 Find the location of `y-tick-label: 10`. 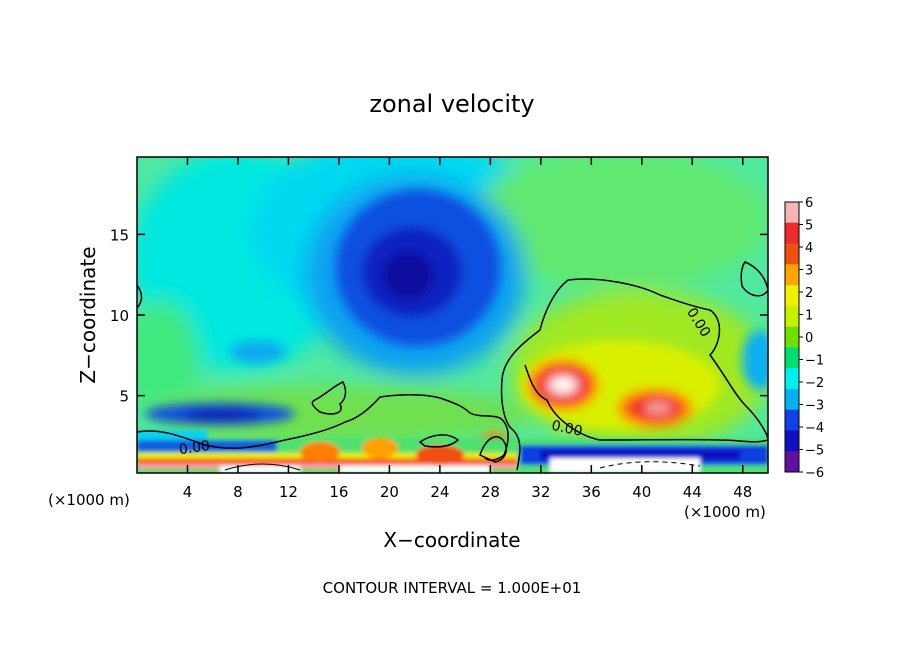

y-tick-label: 10 is located at coordinates (119, 316).